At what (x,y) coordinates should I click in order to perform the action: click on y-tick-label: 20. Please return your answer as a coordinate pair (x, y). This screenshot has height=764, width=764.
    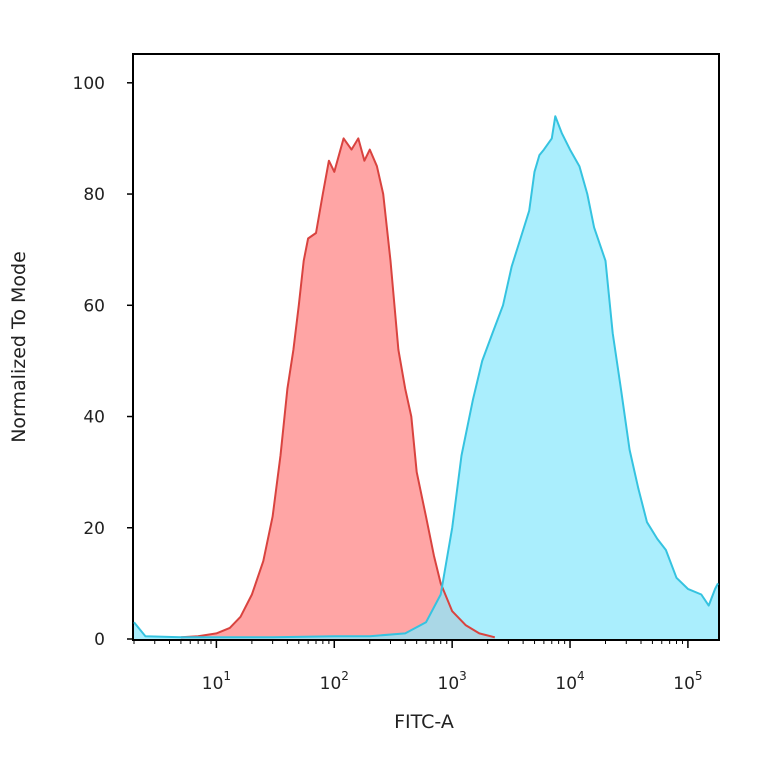
    Looking at the image, I should click on (94, 529).